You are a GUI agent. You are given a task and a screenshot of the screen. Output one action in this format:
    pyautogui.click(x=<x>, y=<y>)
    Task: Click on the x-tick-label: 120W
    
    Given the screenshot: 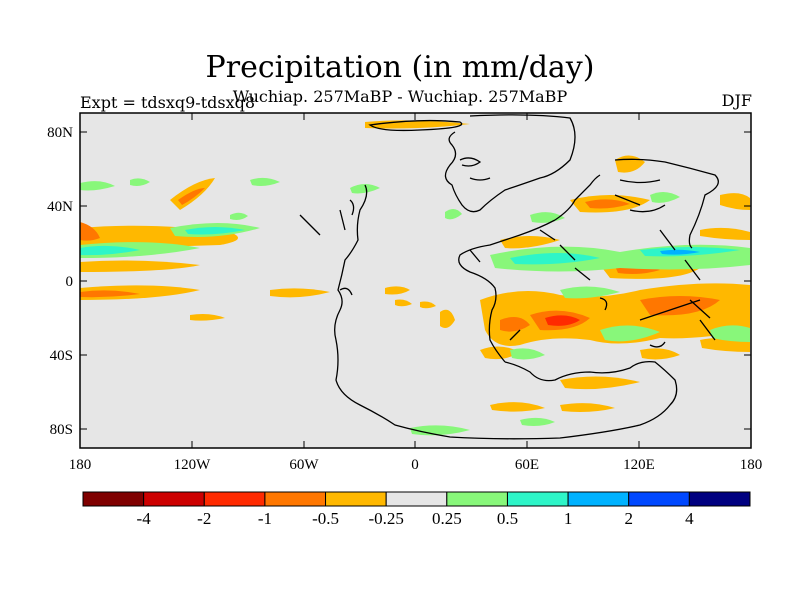 What is the action you would take?
    pyautogui.click(x=193, y=465)
    